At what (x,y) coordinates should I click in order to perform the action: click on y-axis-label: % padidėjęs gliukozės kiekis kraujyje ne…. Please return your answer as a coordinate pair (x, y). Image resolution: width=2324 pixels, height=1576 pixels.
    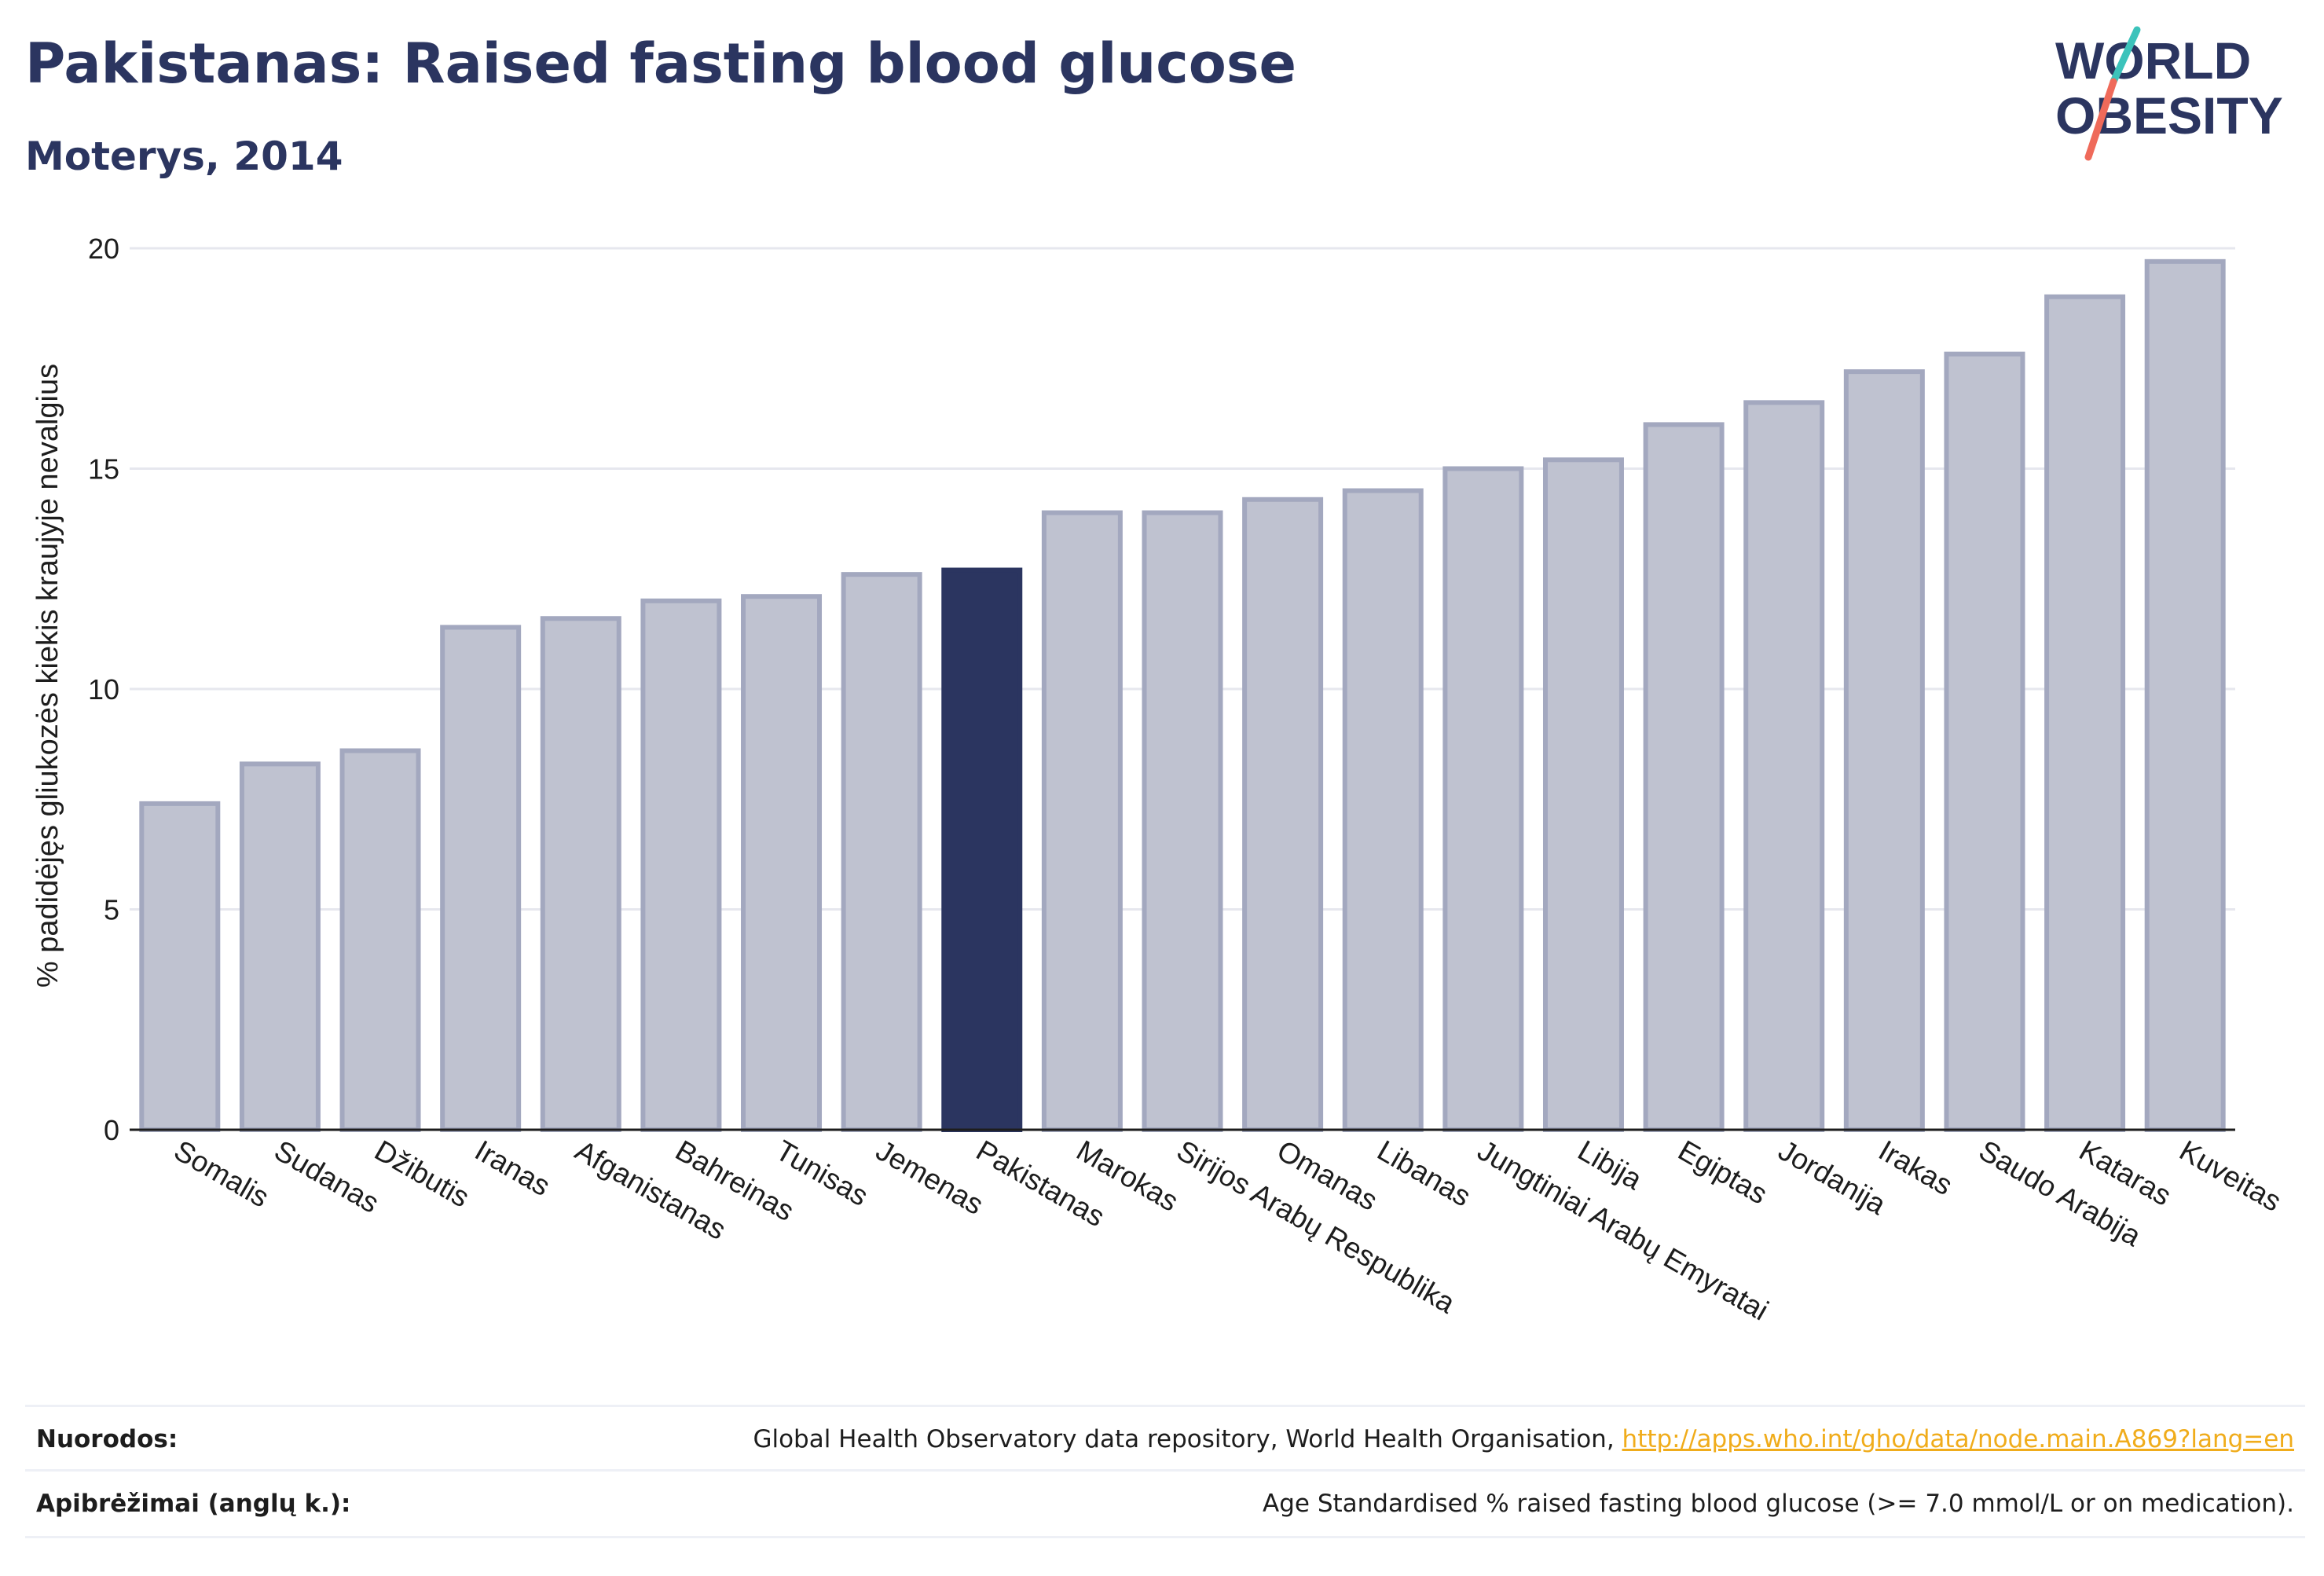
    Looking at the image, I should click on (47, 676).